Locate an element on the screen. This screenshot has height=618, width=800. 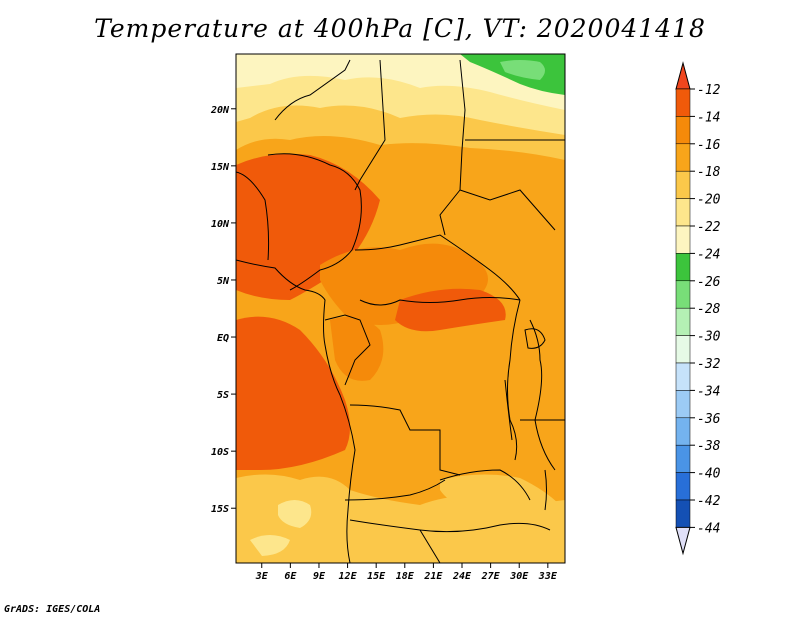
border-coast-west is located at coordinates (296, 411).